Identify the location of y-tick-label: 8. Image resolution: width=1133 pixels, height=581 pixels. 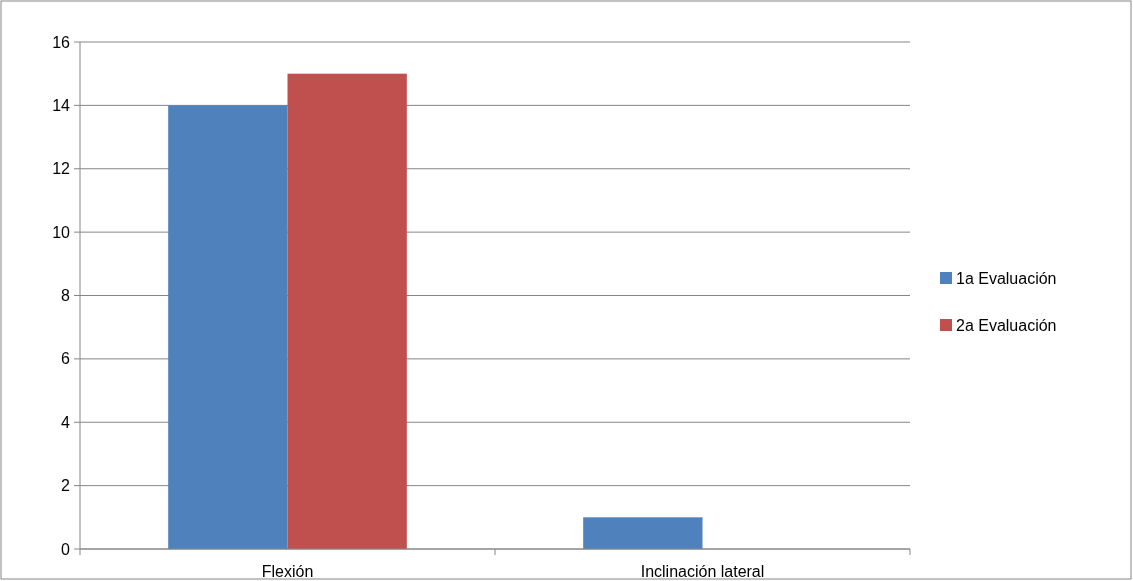
(66, 296).